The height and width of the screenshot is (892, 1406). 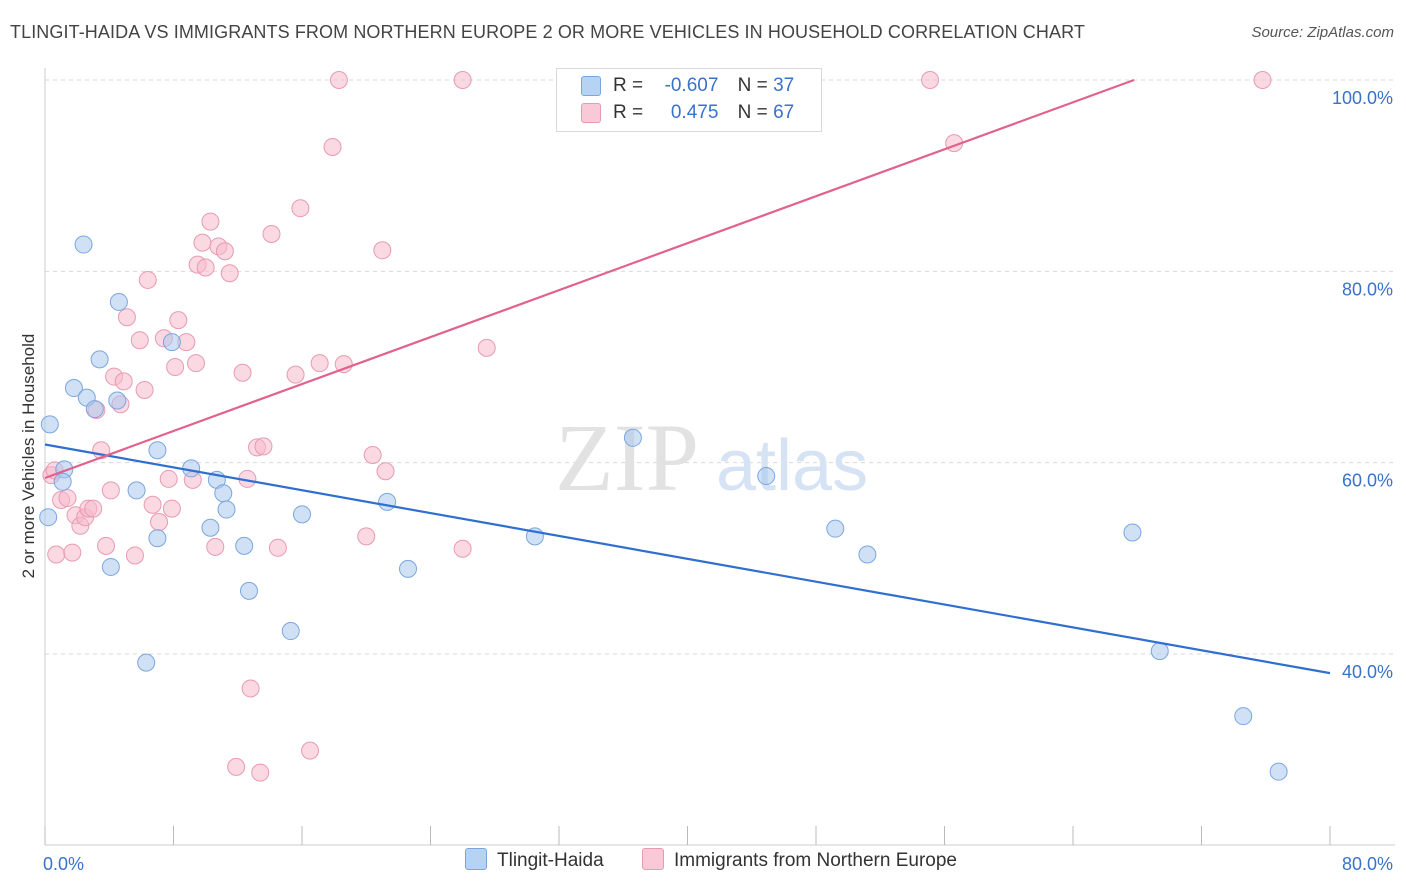 I want to click on y-tick-label: 80.0%, so click(x=1367, y=289).